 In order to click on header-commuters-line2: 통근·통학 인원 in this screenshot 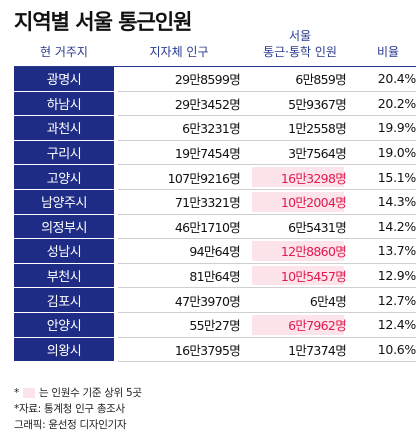, I will do `click(300, 52)`.